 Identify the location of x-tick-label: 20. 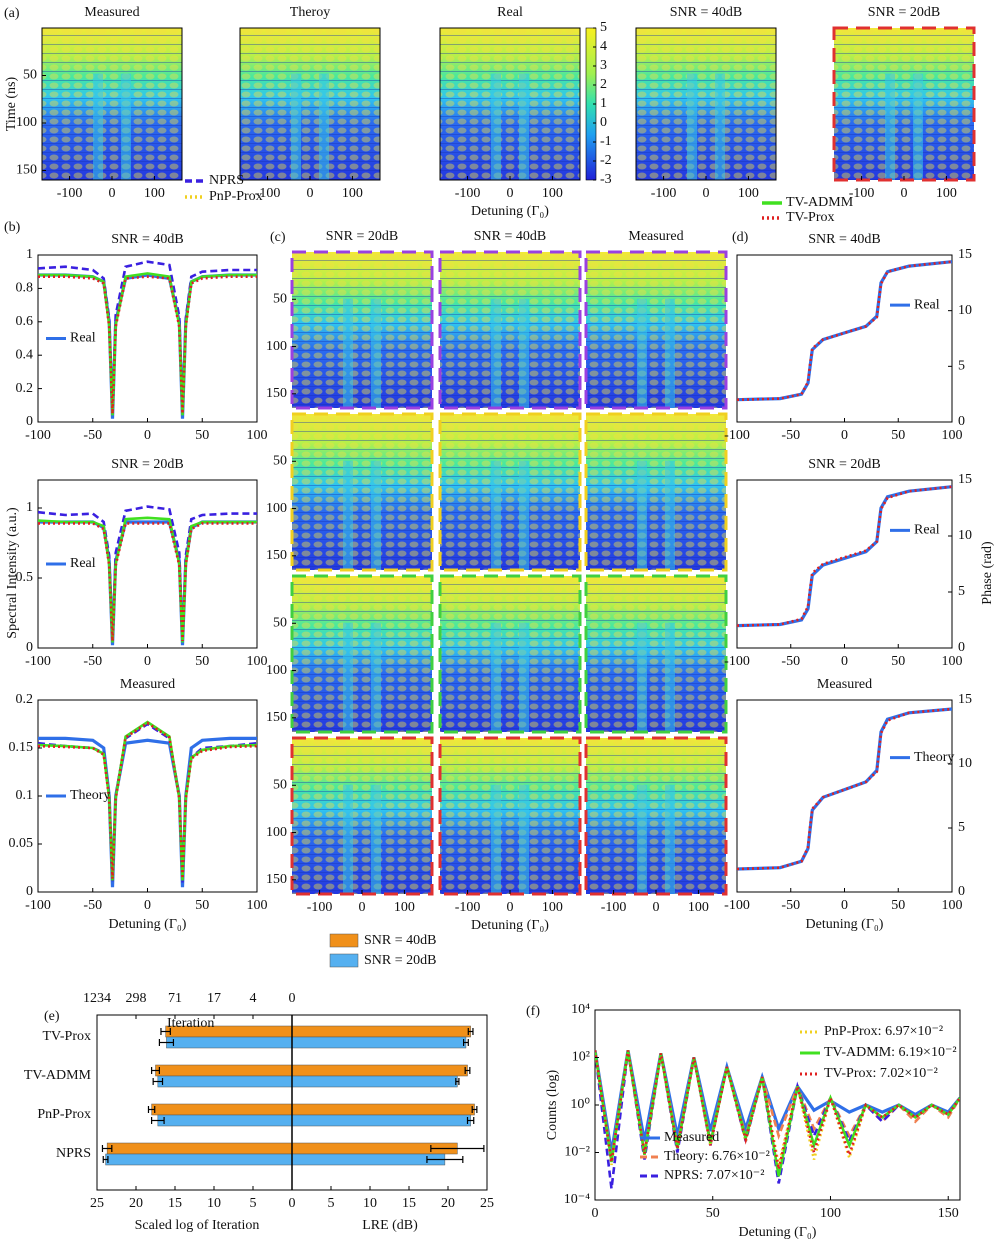
(136, 1203).